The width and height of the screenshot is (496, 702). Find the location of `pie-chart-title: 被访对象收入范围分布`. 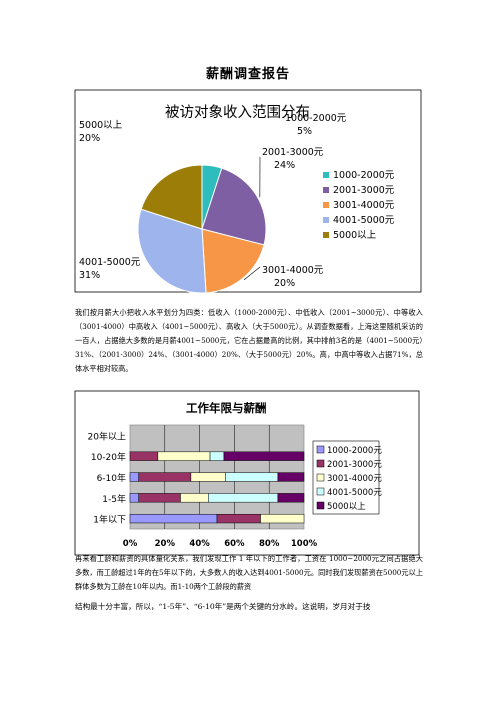

pie-chart-title: 被访对象收入范围分布 is located at coordinates (237, 112).